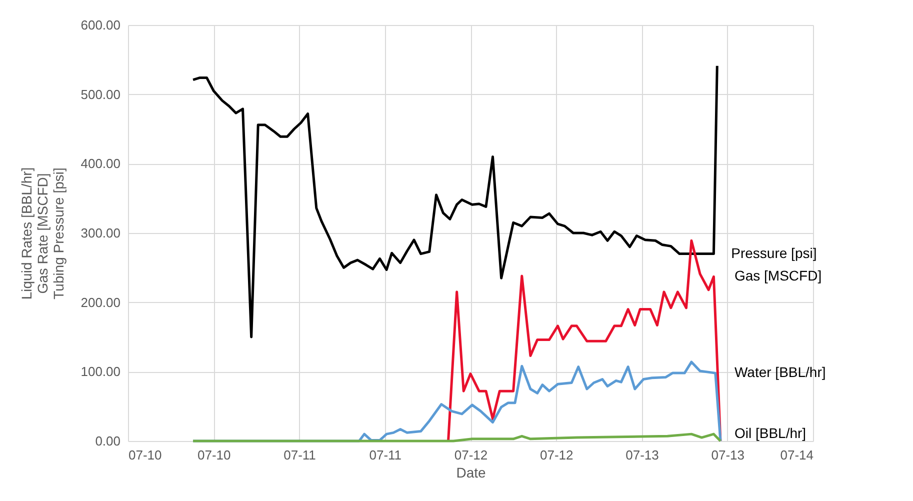 The width and height of the screenshot is (913, 501). I want to click on y-tick-label: 200.00, so click(100, 302).